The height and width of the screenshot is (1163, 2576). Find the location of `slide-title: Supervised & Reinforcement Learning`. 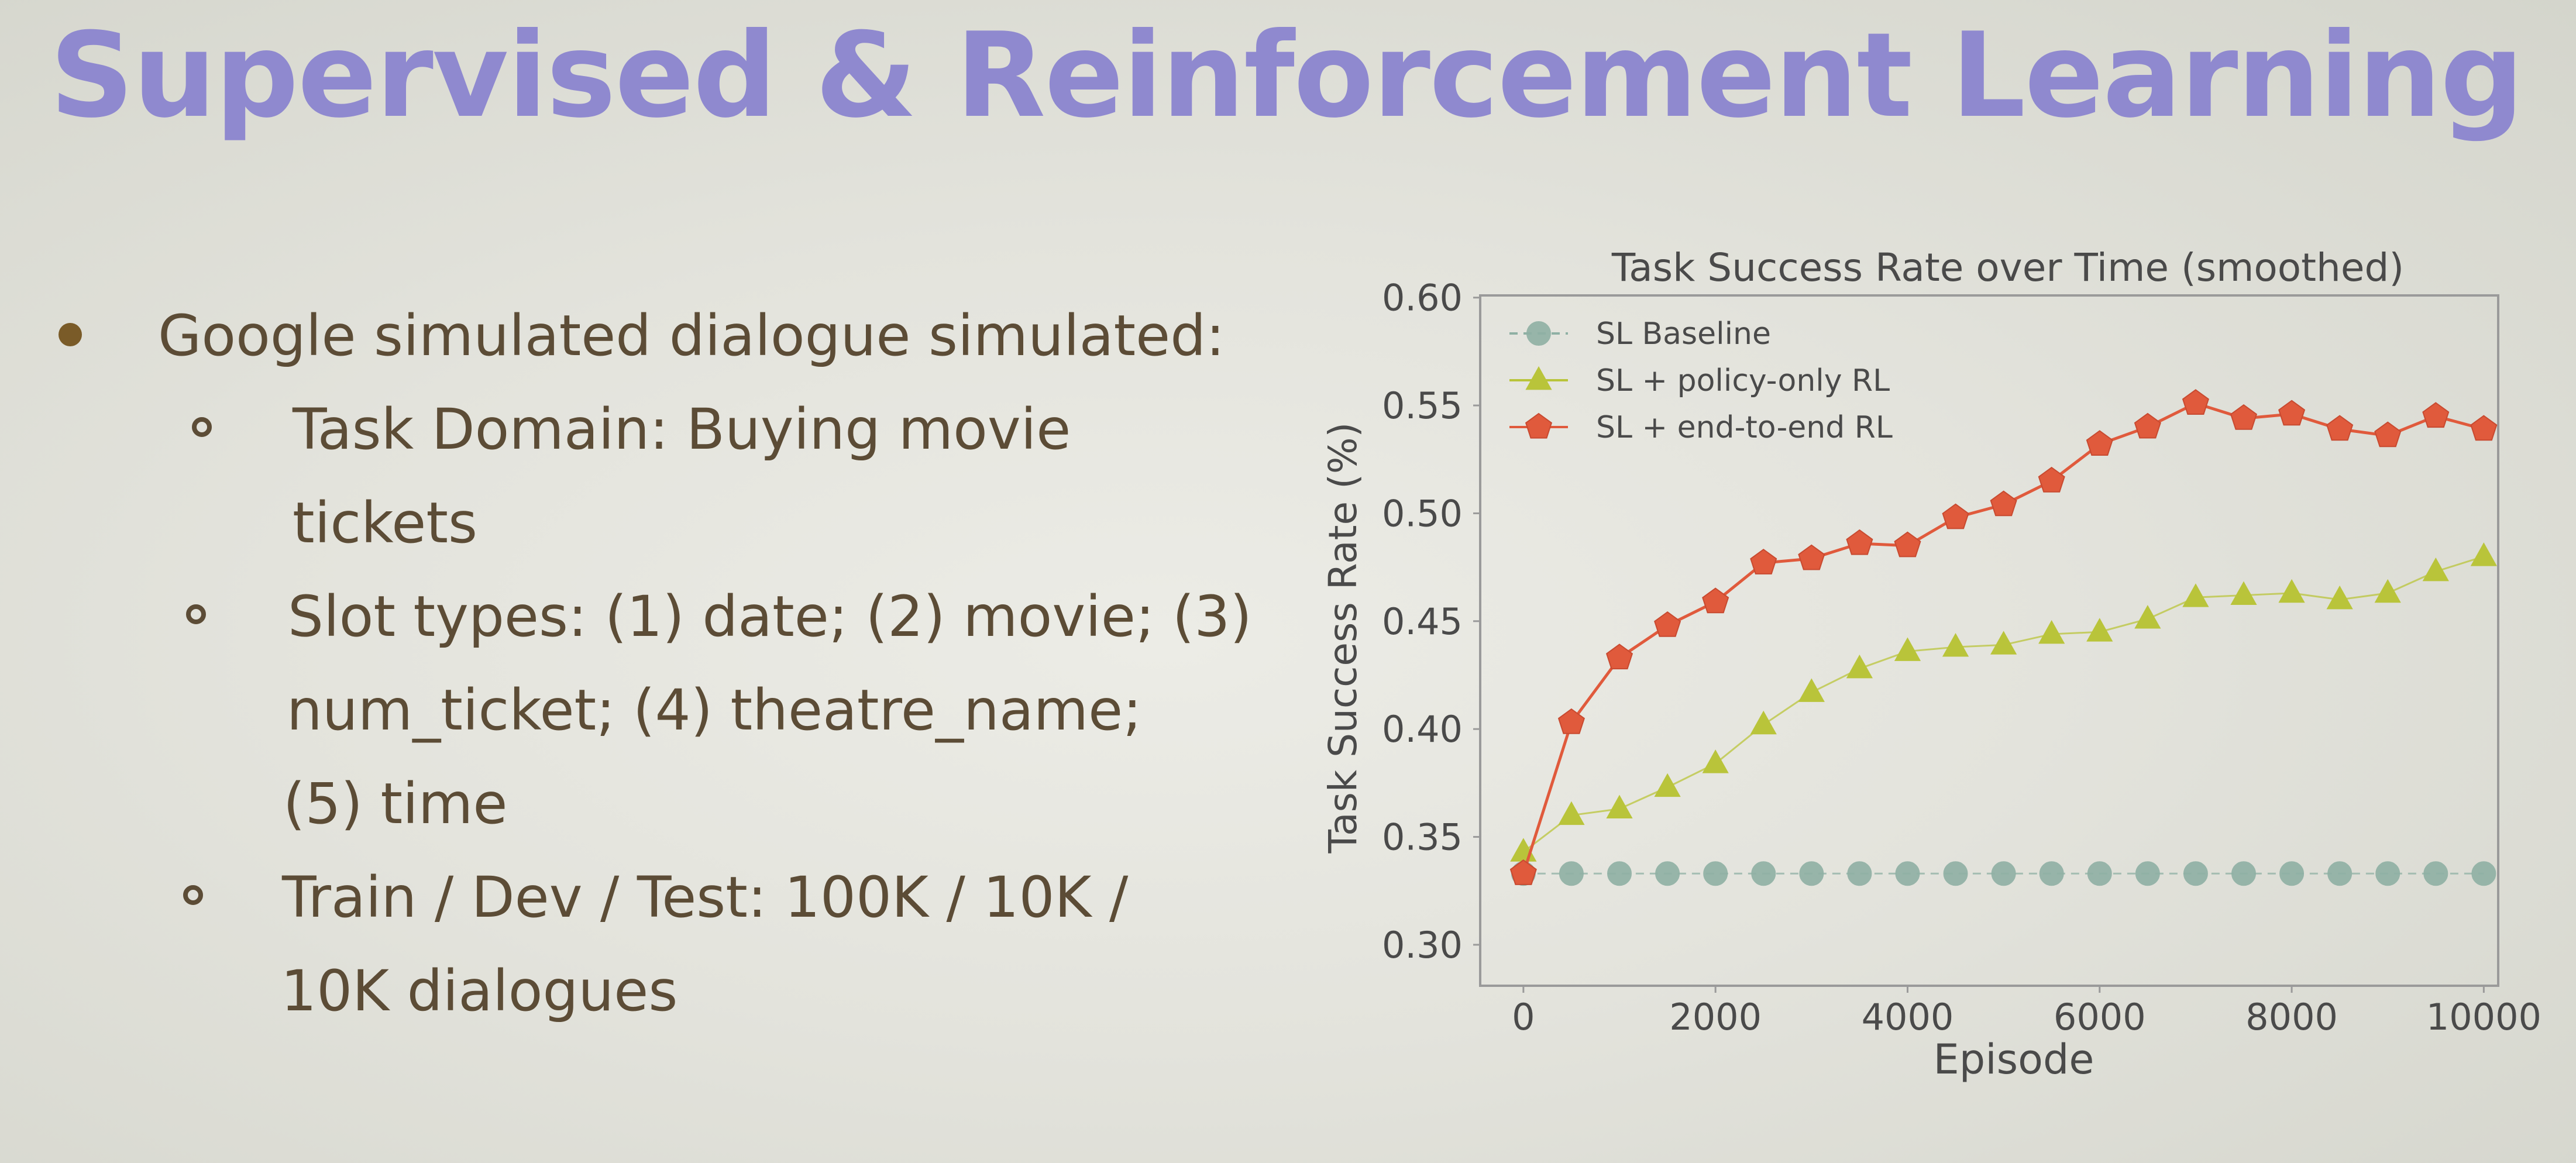

slide-title: Supervised & Reinforcement Learning is located at coordinates (1287, 76).